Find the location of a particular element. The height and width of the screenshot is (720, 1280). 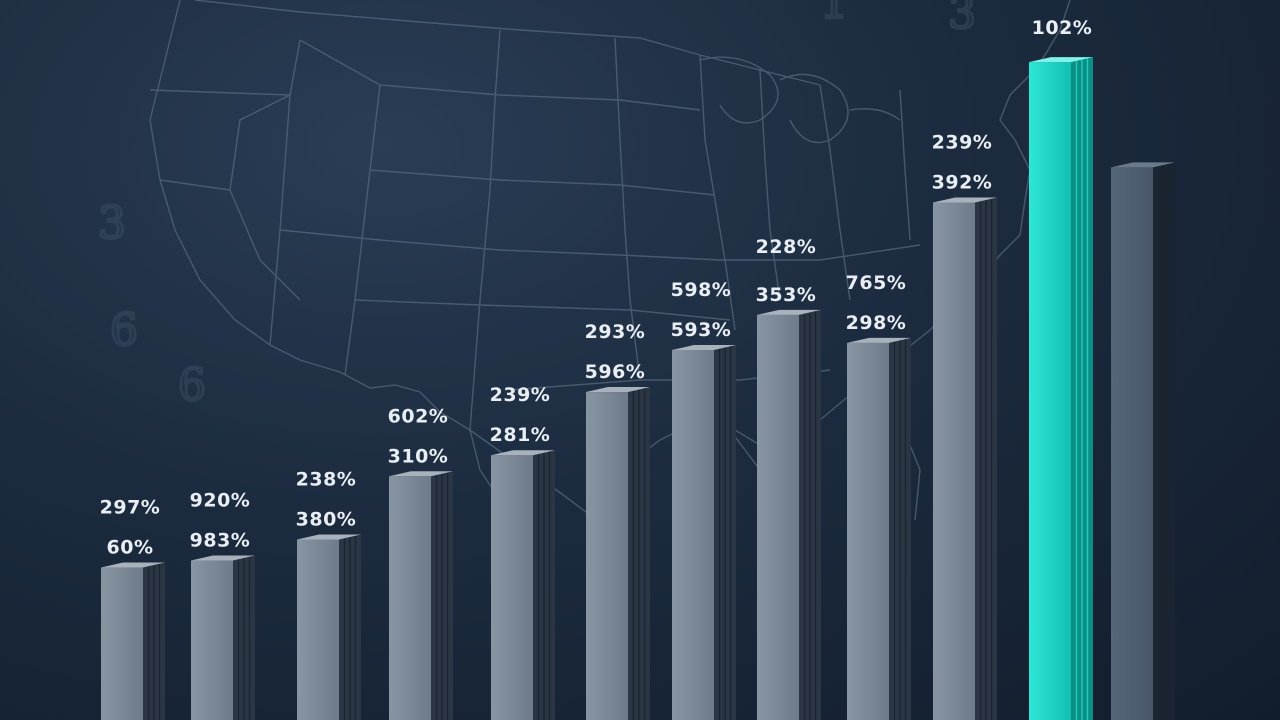

data-label: 310% is located at coordinates (418, 456).